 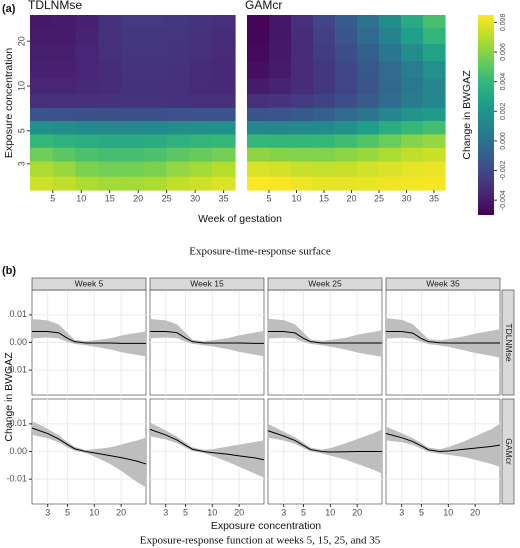 What do you see at coordinates (268, 198) in the screenshot?
I see `x-tick-label: 5` at bounding box center [268, 198].